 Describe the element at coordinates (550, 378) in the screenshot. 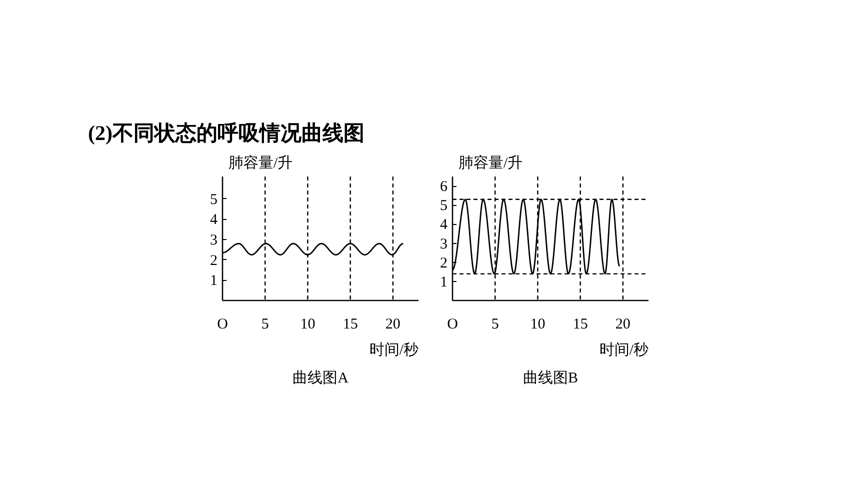

I see `text: 曲线图B` at that location.